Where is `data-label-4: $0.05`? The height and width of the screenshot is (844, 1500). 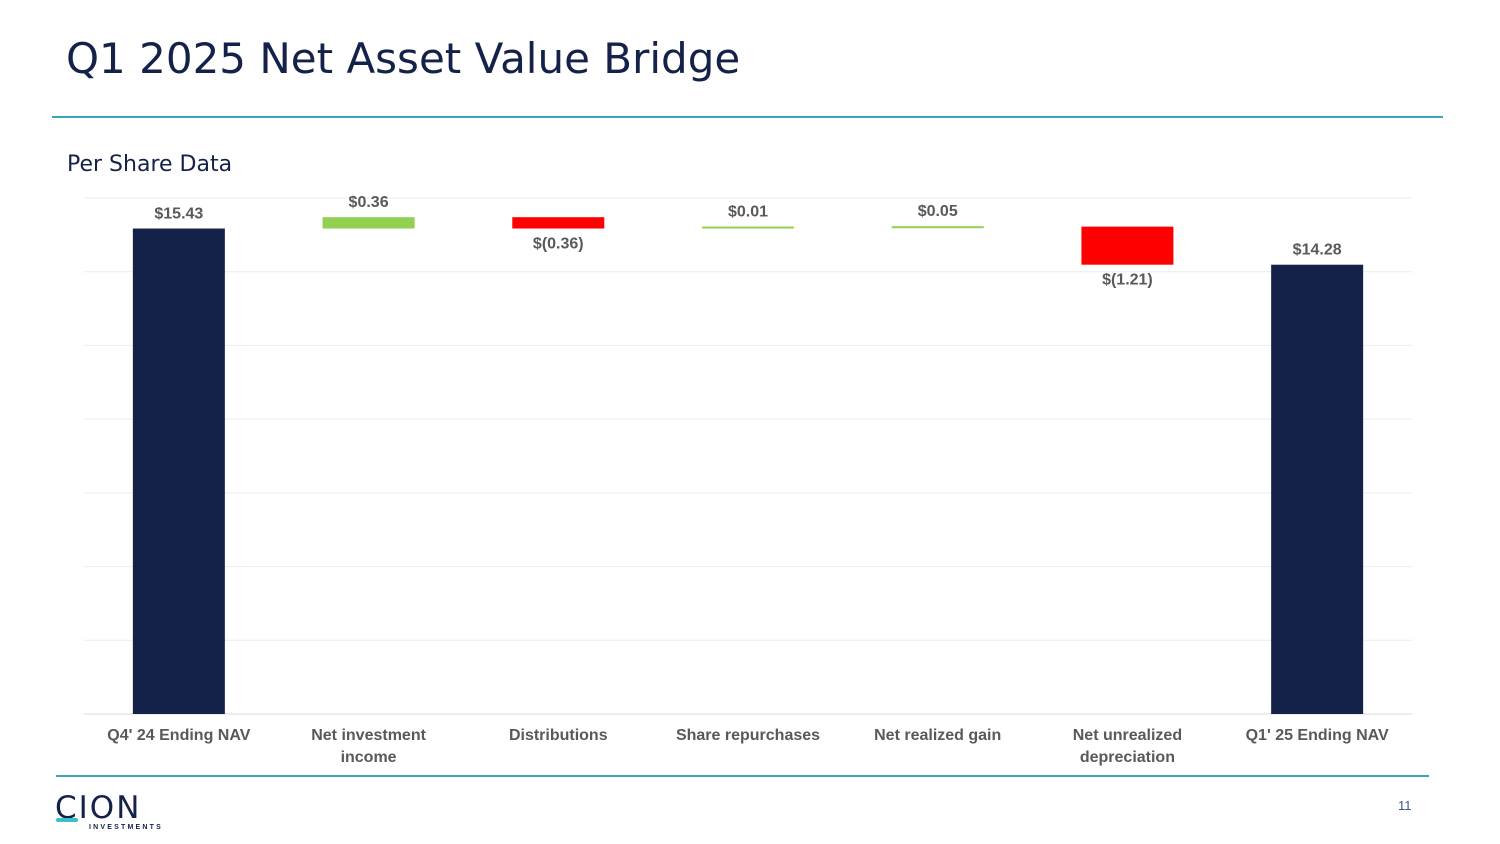
data-label-4: $0.05 is located at coordinates (938, 211).